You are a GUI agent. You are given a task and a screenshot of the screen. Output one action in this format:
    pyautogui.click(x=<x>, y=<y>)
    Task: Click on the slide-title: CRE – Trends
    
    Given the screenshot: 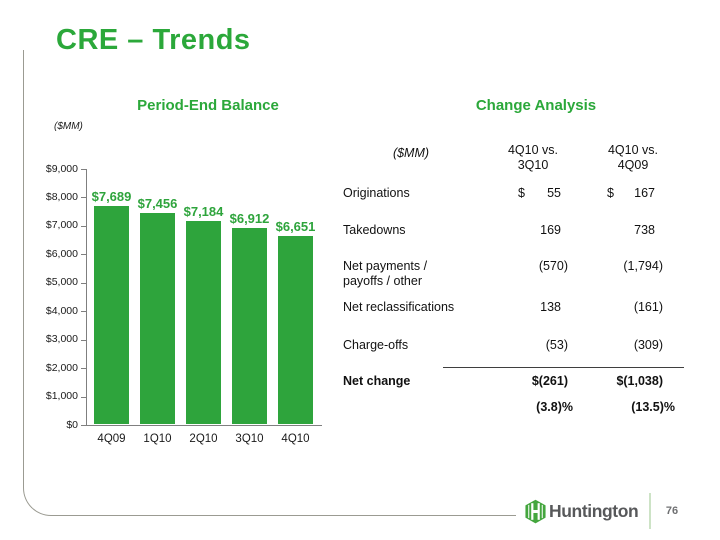 What is the action you would take?
    pyautogui.click(x=153, y=40)
    